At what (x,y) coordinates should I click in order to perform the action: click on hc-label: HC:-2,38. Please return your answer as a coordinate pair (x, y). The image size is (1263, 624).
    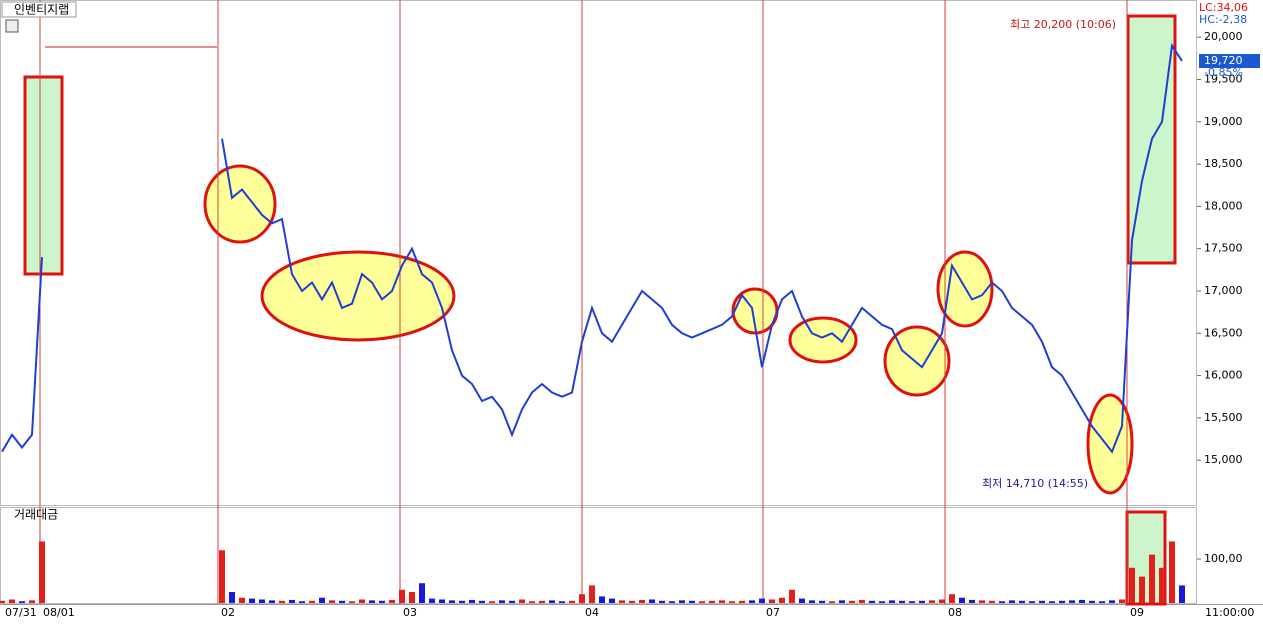
    Looking at the image, I should click on (1223, 19).